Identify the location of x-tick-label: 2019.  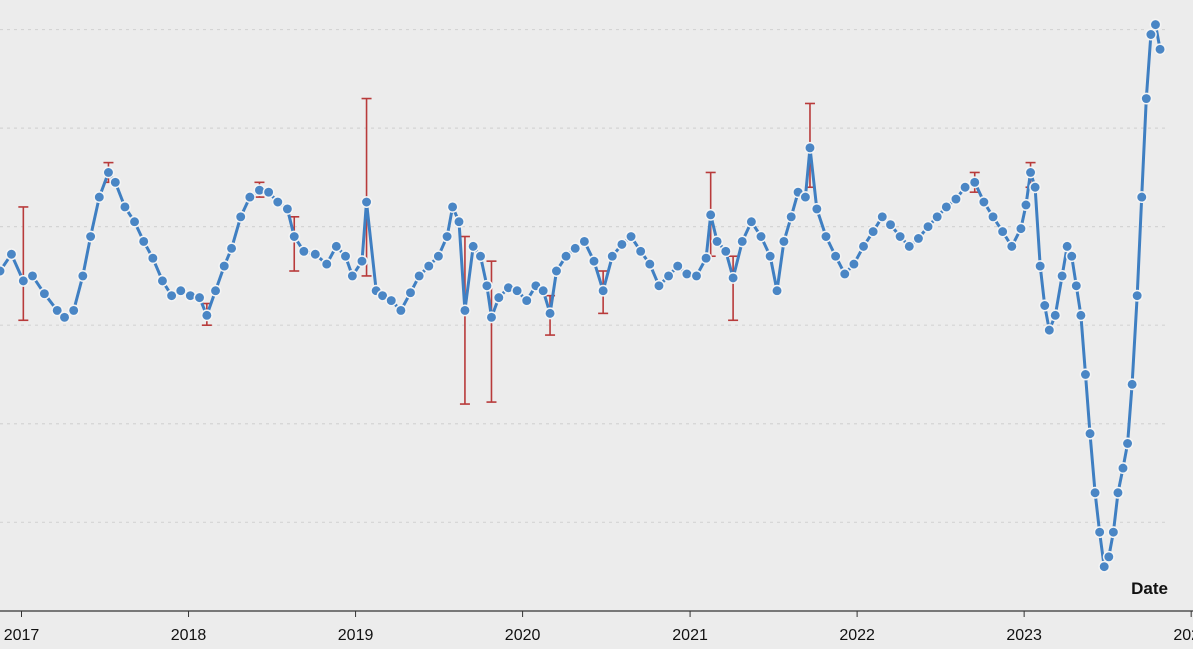
(356, 635).